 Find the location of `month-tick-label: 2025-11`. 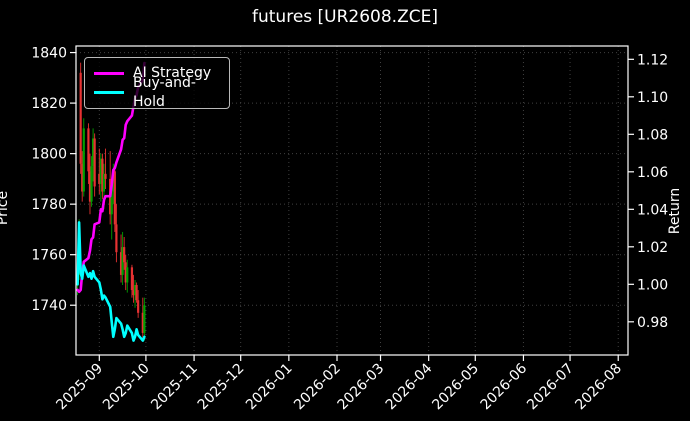

month-tick-label: 2025-11 is located at coordinates (174, 387).